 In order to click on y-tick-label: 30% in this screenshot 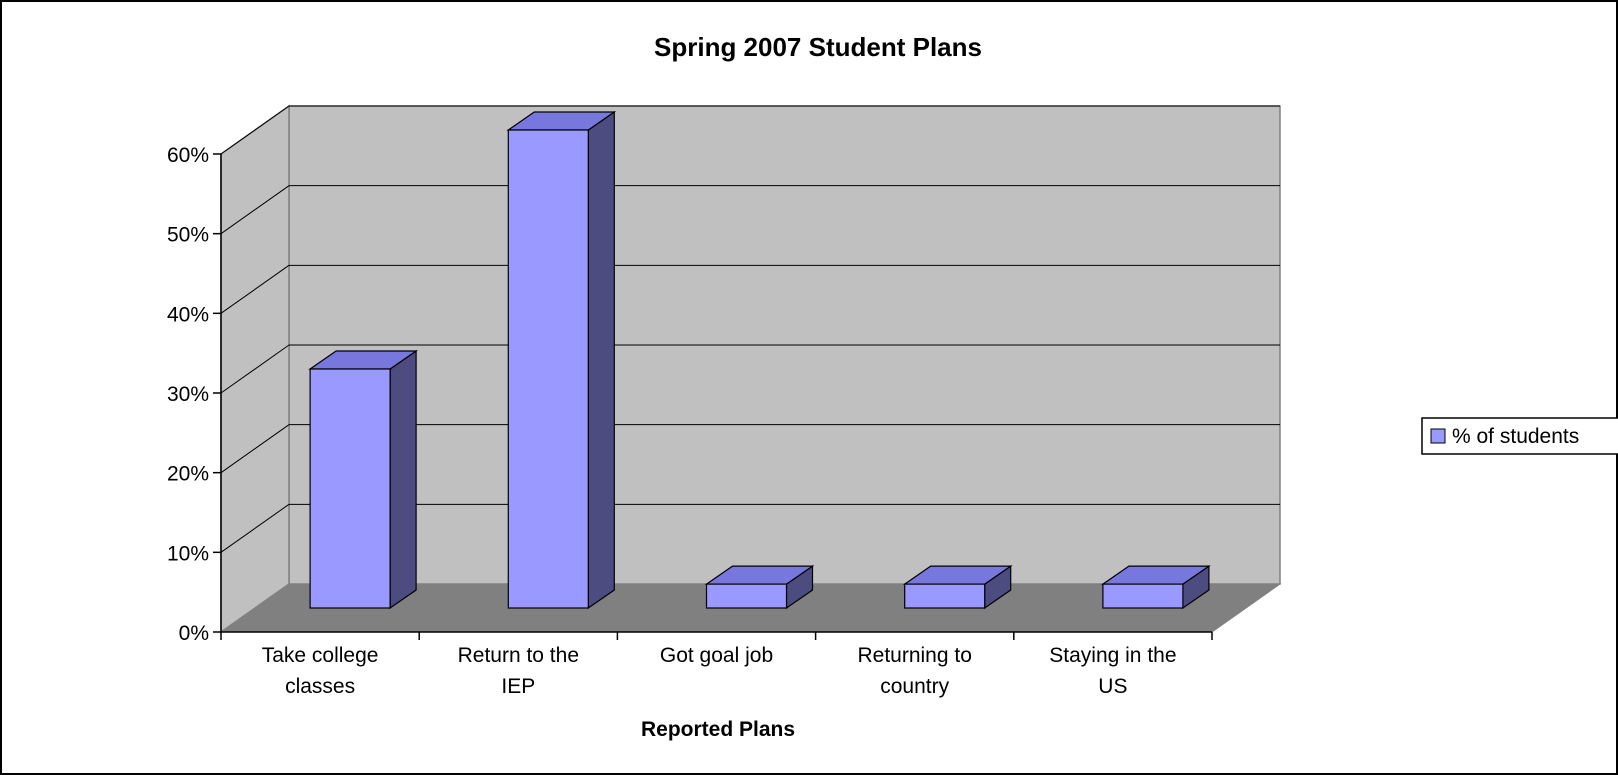, I will do `click(188, 394)`.